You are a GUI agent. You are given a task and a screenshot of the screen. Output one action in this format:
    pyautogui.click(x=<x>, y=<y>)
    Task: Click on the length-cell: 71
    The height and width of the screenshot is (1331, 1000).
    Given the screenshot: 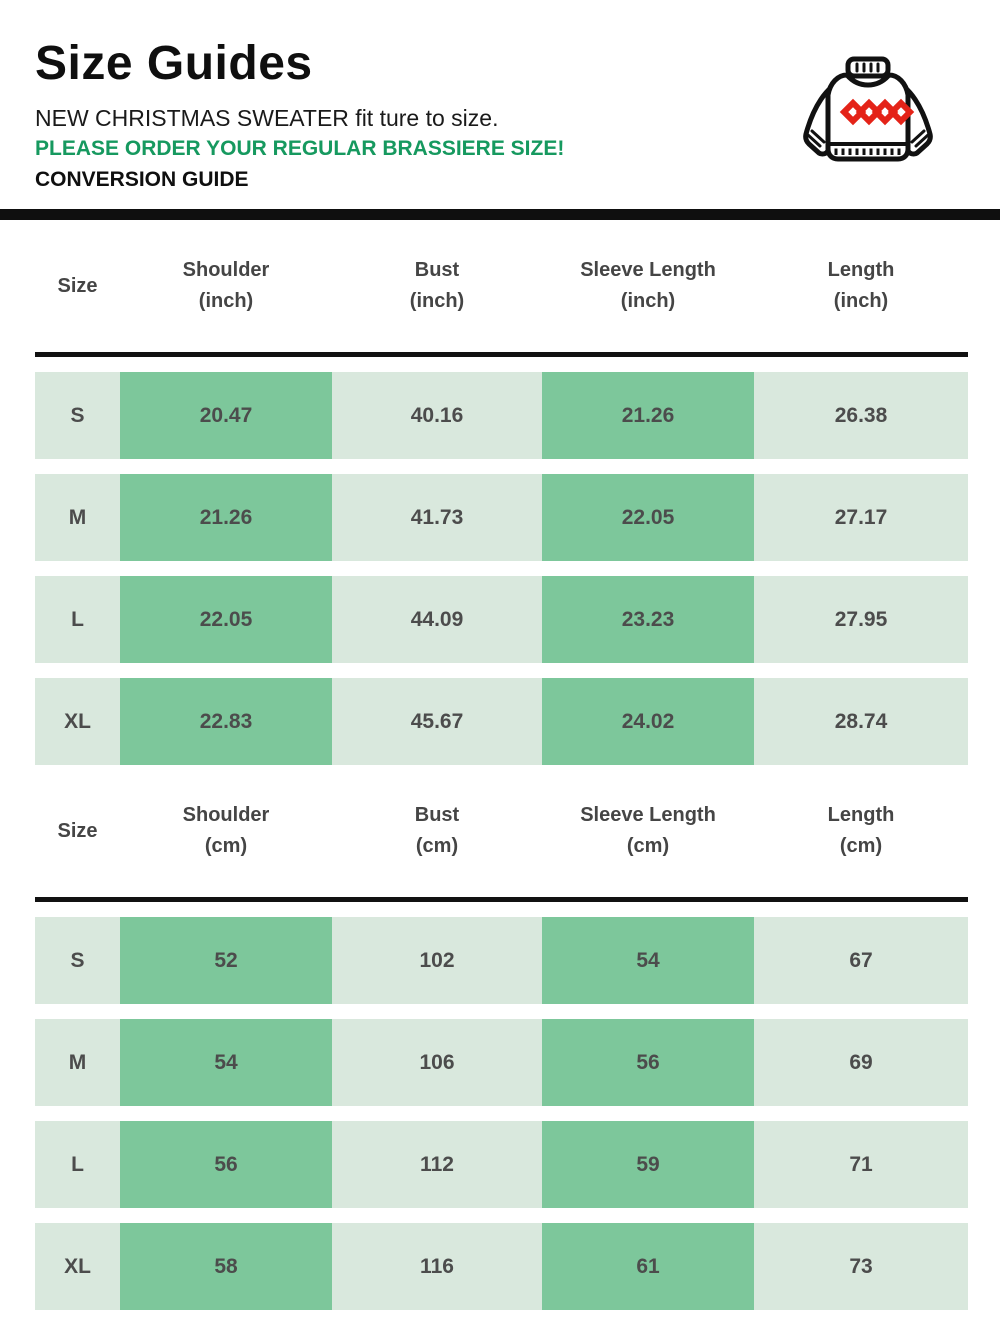 What is the action you would take?
    pyautogui.click(x=861, y=1165)
    